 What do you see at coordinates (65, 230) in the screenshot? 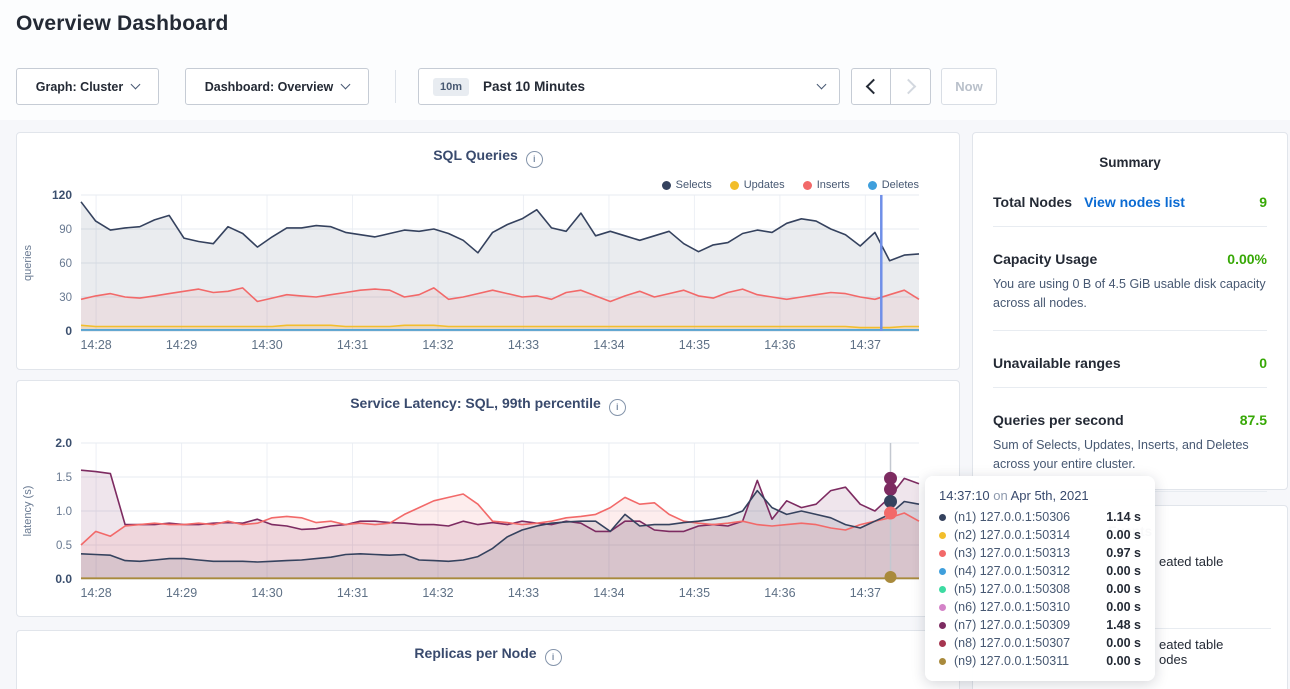
I see `svg-text: 90` at bounding box center [65, 230].